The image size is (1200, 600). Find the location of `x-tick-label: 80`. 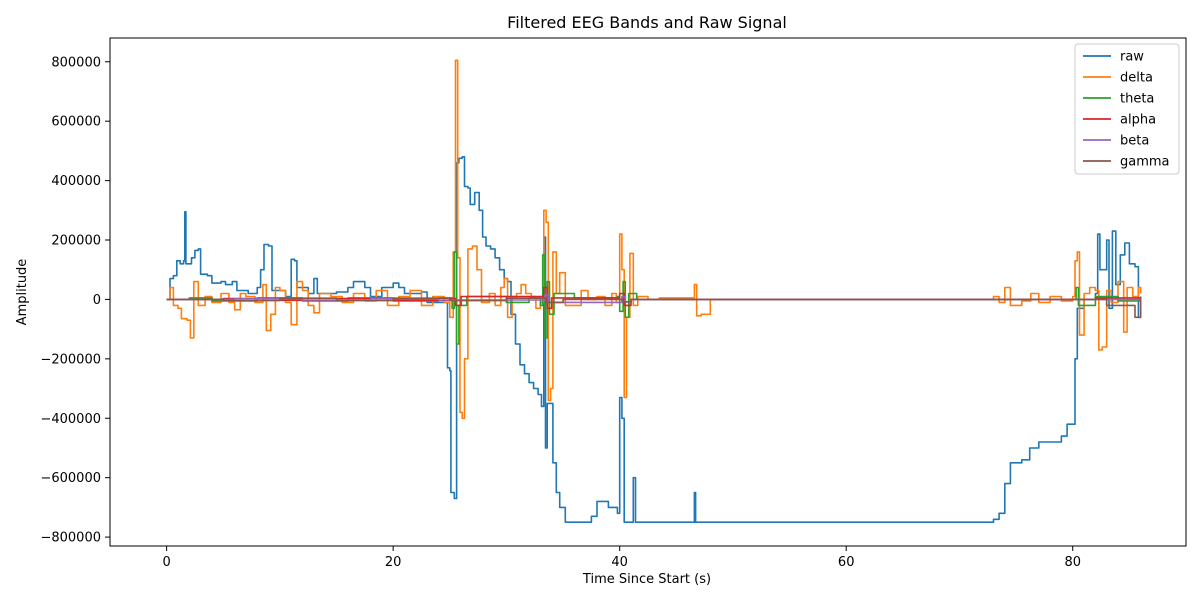

x-tick-label: 80 is located at coordinates (1072, 562).